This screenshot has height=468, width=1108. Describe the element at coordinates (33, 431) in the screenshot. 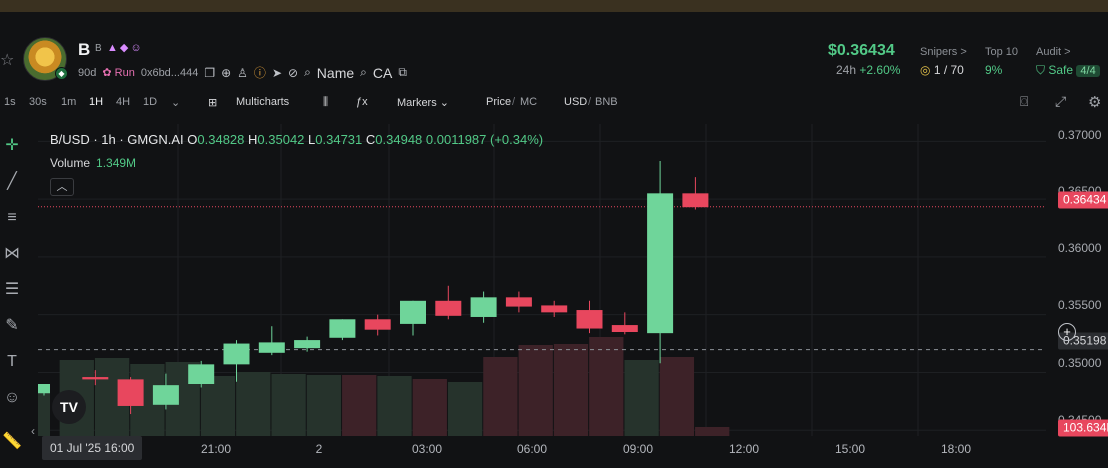

I see `collapse-toolbar-chevron-icon: ‹` at that location.